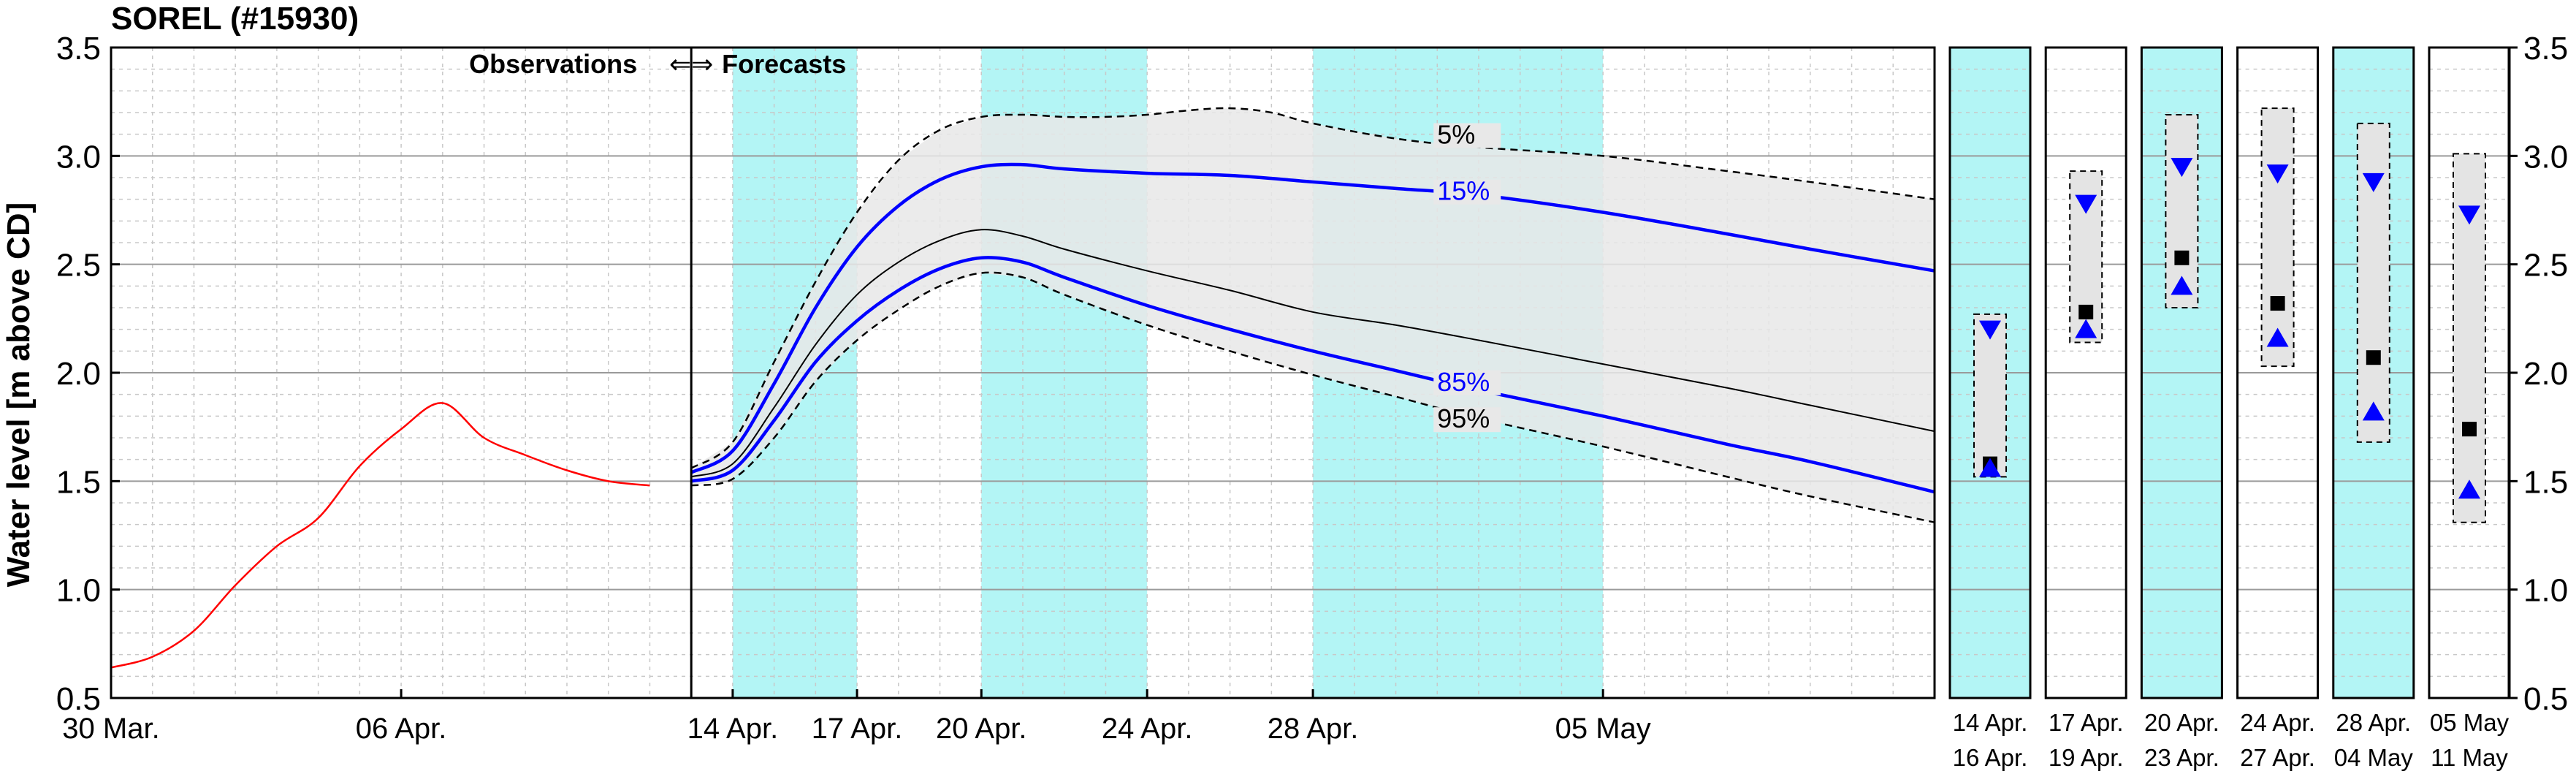 This screenshot has width=2576, height=774. What do you see at coordinates (2545, 157) in the screenshot?
I see `right-y-tick-label: 3.0` at bounding box center [2545, 157].